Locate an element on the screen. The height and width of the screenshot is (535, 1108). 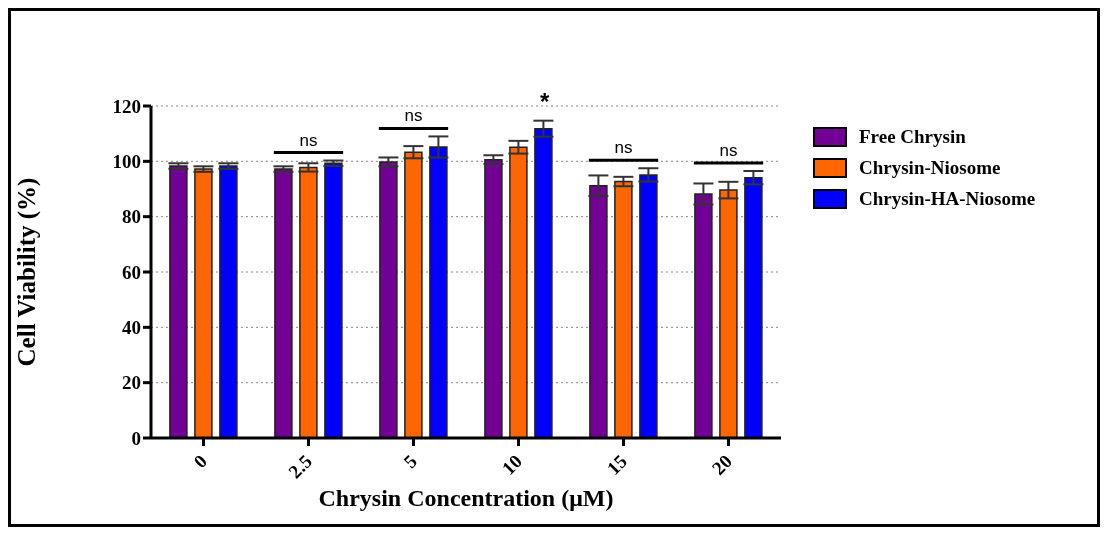
y-tick-label: 80 is located at coordinates (131, 217).